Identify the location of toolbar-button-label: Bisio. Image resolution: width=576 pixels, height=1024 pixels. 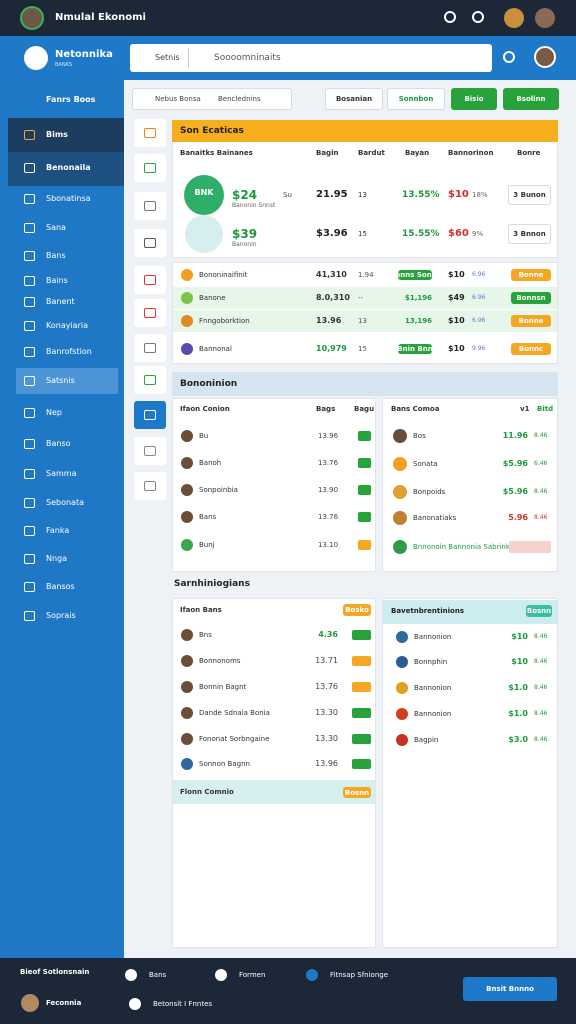
(474, 99).